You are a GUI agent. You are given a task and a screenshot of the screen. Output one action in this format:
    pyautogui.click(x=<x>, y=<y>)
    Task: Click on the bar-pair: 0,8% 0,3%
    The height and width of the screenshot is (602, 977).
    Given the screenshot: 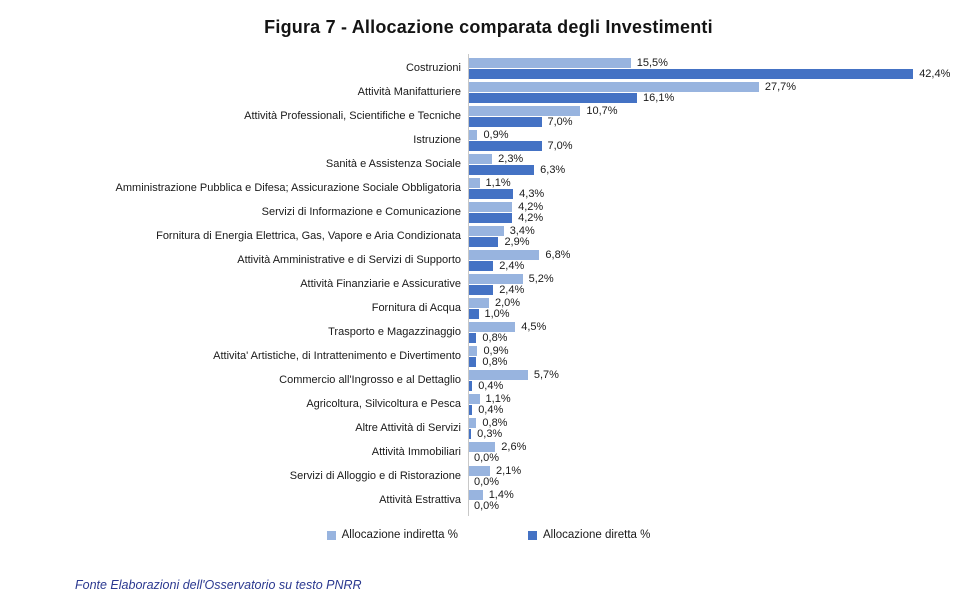 What is the action you would take?
    pyautogui.click(x=722, y=428)
    